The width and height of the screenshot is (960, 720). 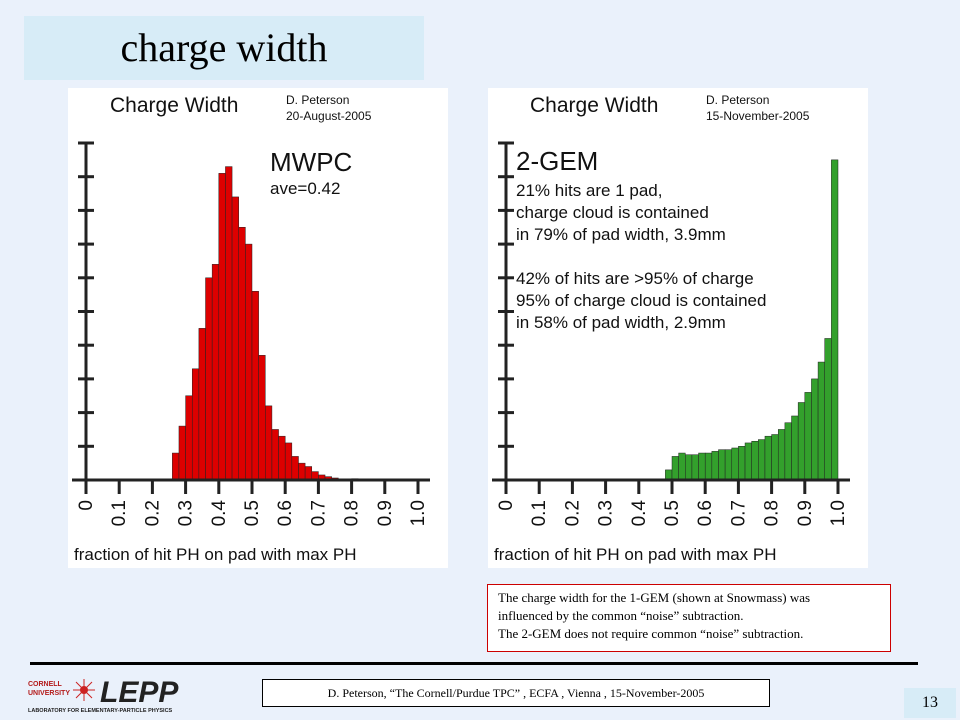 I want to click on annotation-line: 21% hits are 1 pad,, so click(x=589, y=190).